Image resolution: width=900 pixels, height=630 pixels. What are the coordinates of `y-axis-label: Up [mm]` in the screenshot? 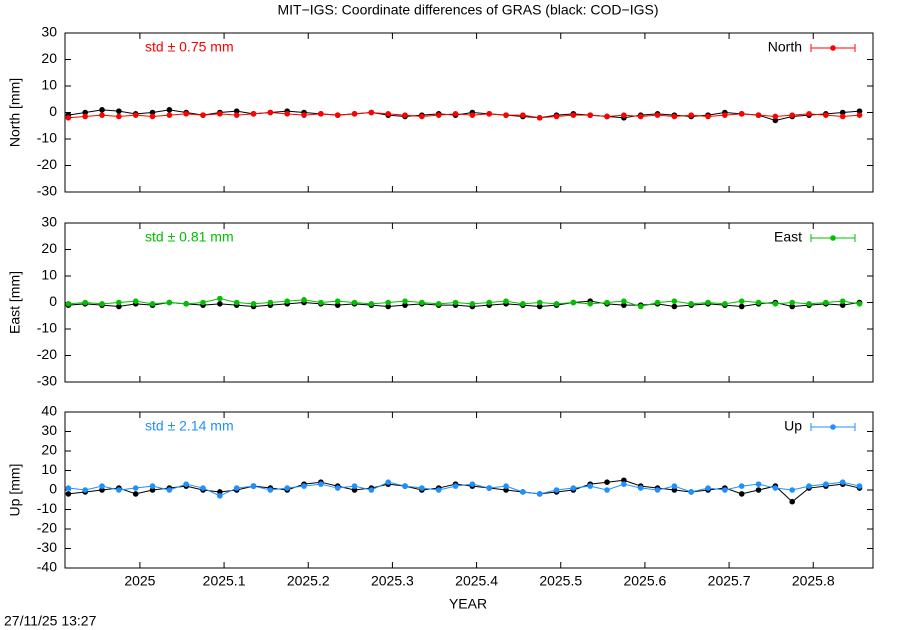 It's located at (15, 490).